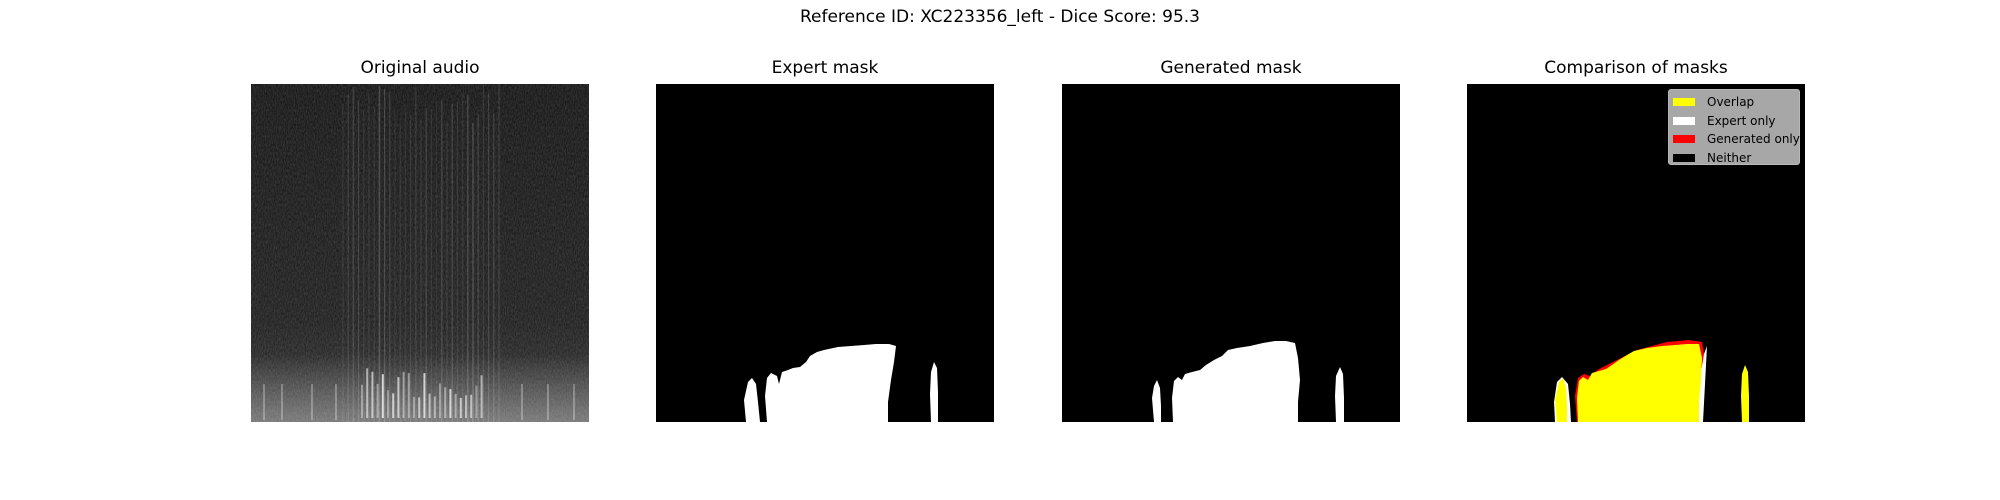 The height and width of the screenshot is (500, 2000). Describe the element at coordinates (1684, 120) in the screenshot. I see `expert-only-swatch` at that location.